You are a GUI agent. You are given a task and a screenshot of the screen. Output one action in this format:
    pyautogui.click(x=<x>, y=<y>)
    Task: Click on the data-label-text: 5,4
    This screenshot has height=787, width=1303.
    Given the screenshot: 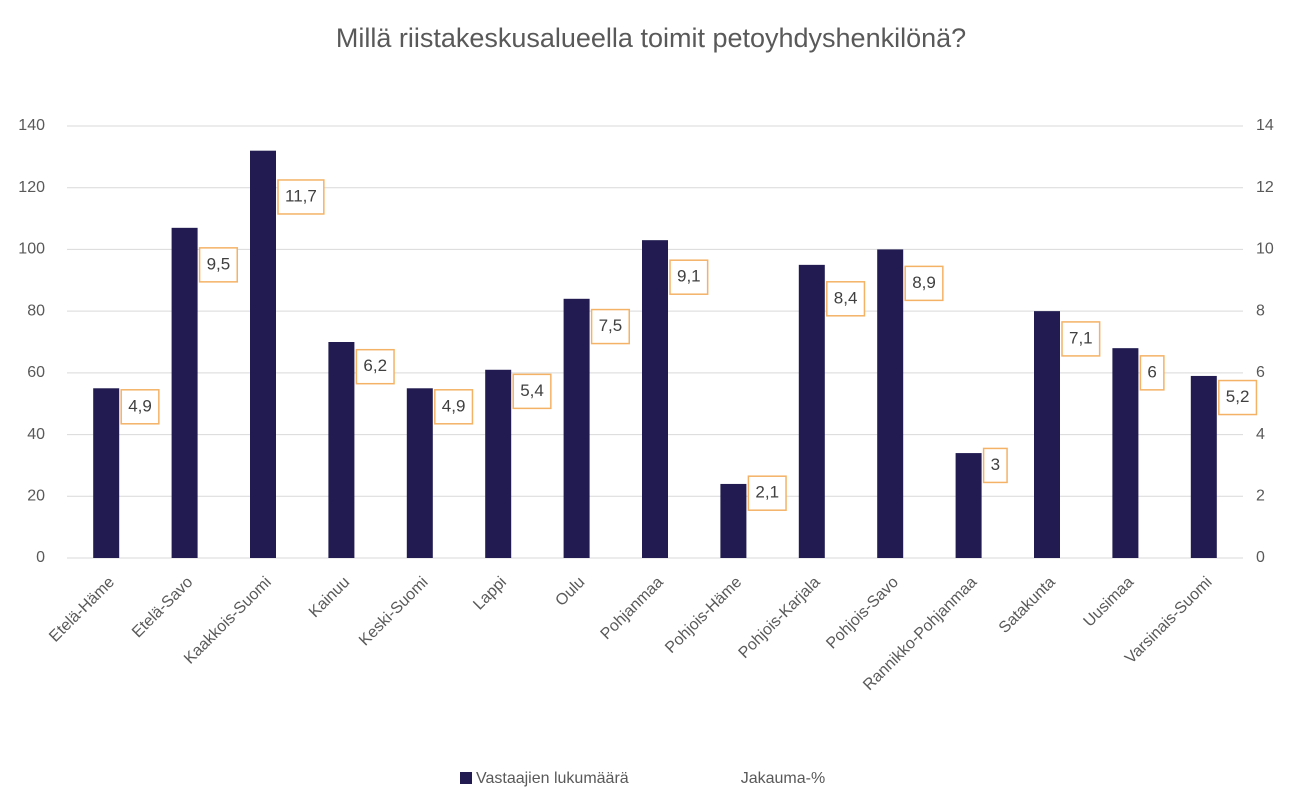 What is the action you would take?
    pyautogui.click(x=532, y=390)
    